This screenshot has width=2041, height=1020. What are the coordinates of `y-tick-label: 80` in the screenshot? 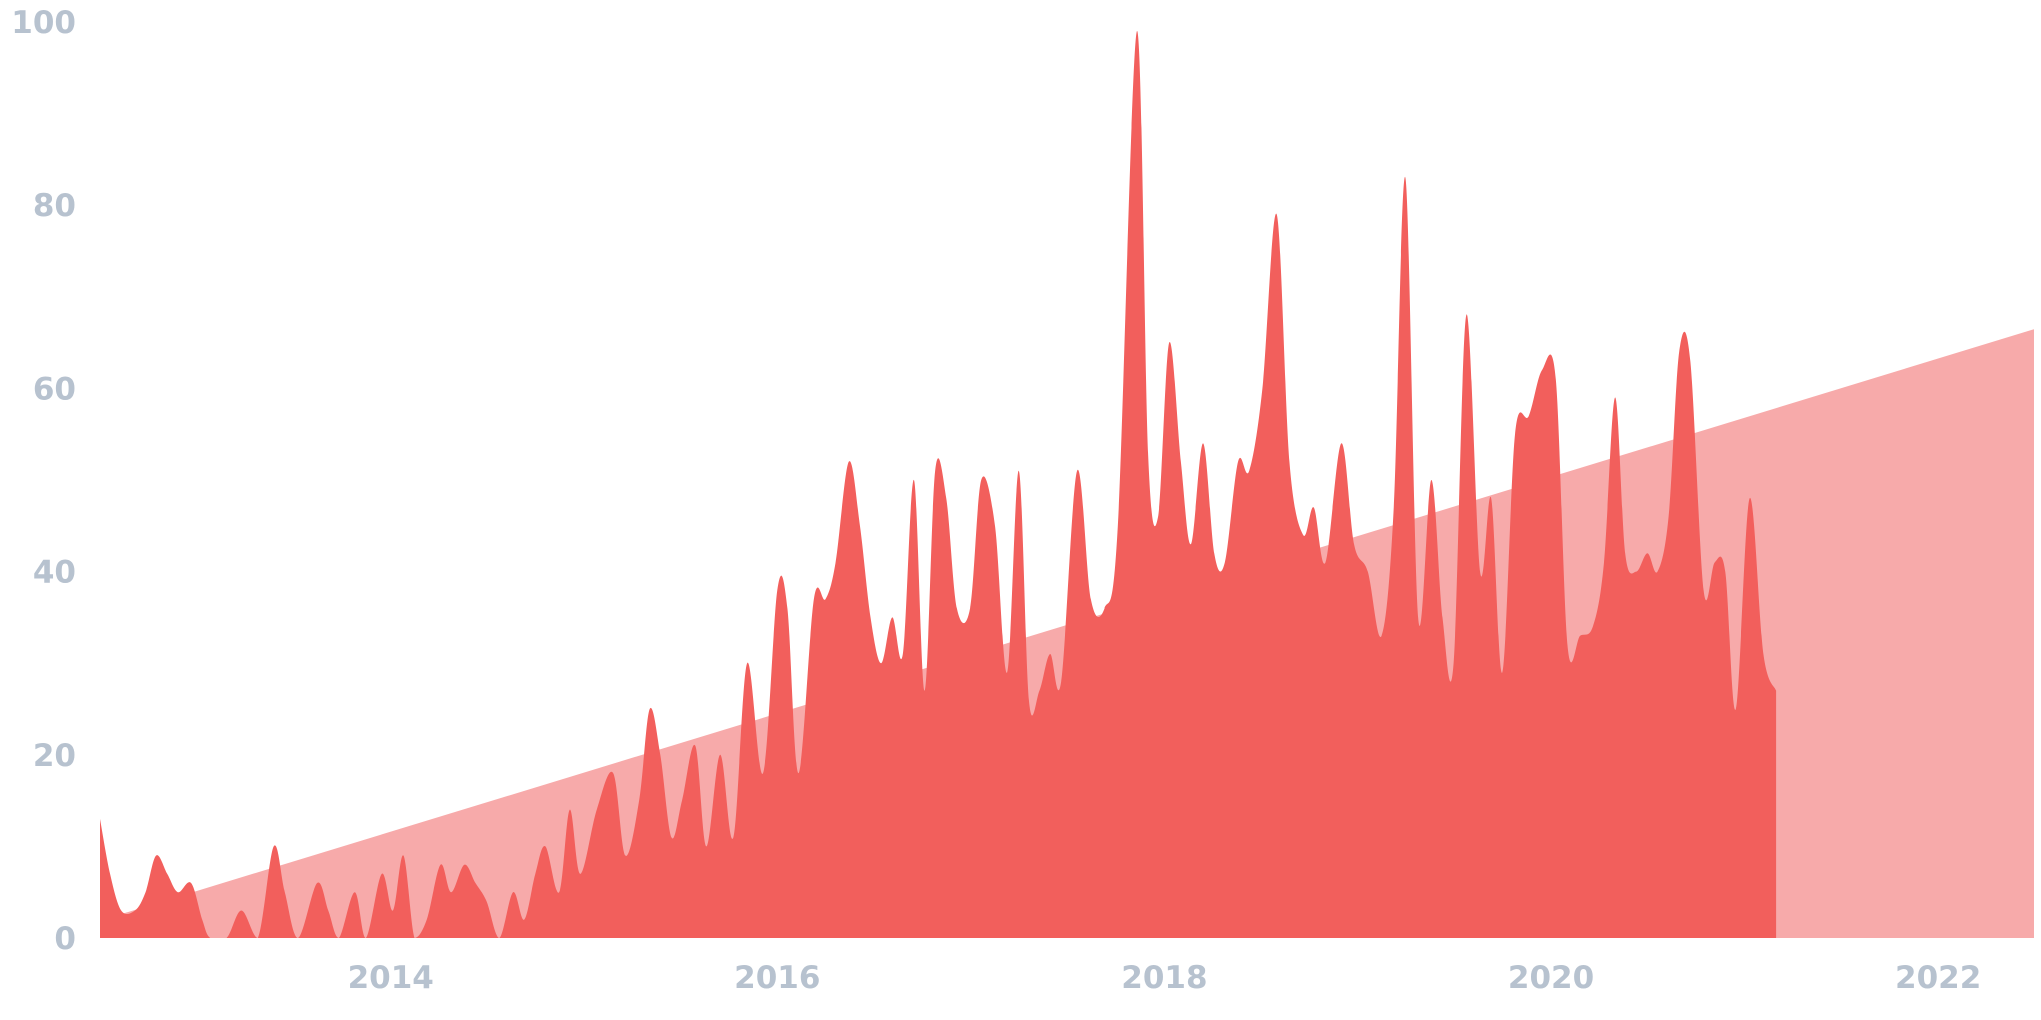 It's located at (54, 206).